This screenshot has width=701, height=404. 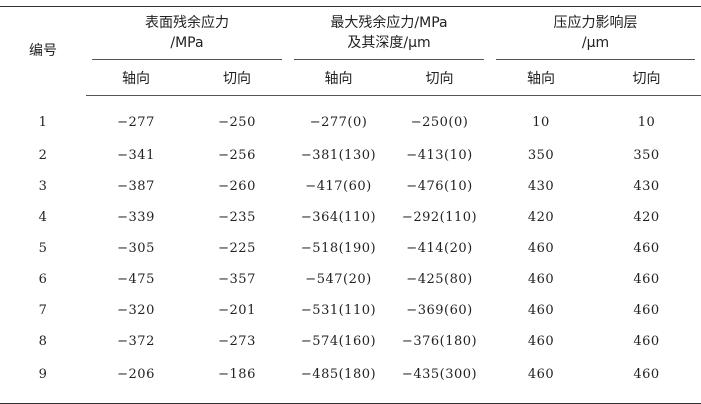 What do you see at coordinates (646, 155) in the screenshot?
I see `cell-layer-tangential: 350` at bounding box center [646, 155].